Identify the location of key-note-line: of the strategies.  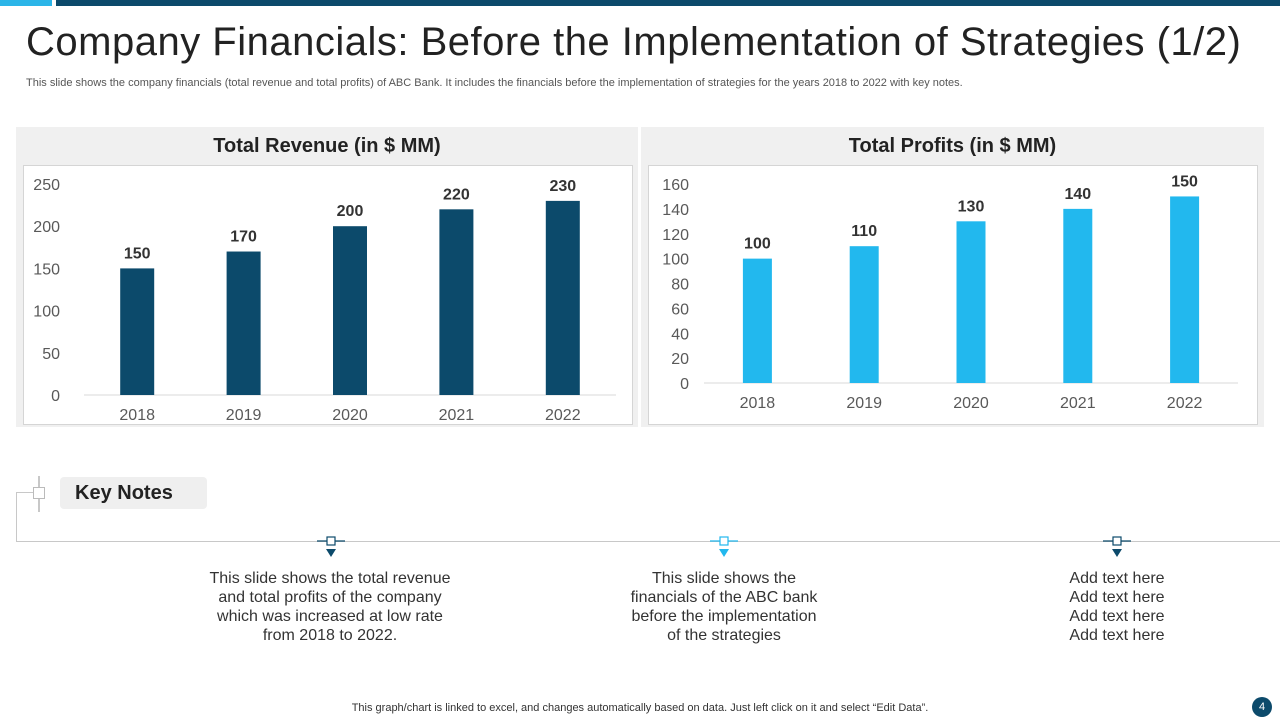
(724, 635).